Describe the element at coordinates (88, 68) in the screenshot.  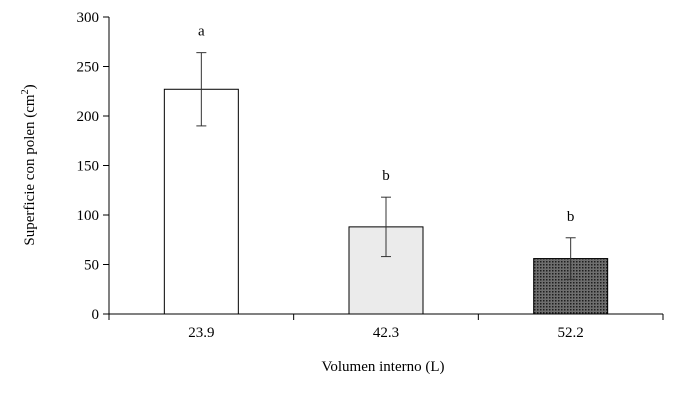
I see `y-tick-label: 250` at that location.